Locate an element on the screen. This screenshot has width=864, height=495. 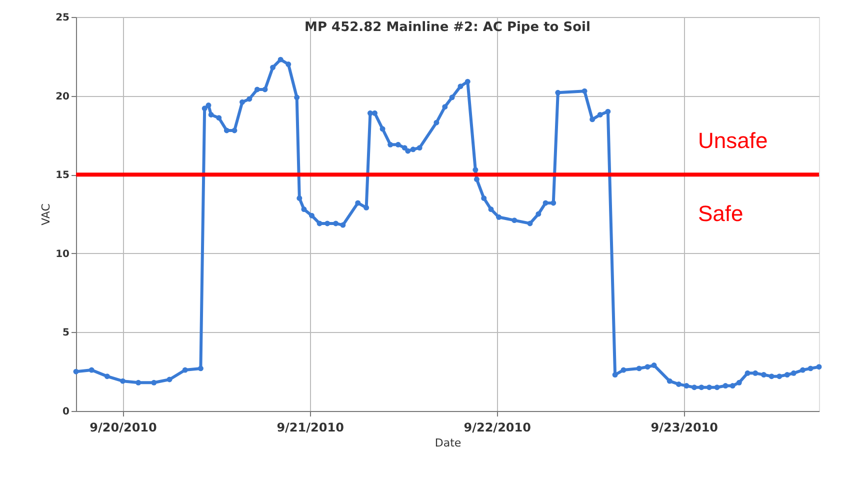
annotation: Safe is located at coordinates (721, 213).